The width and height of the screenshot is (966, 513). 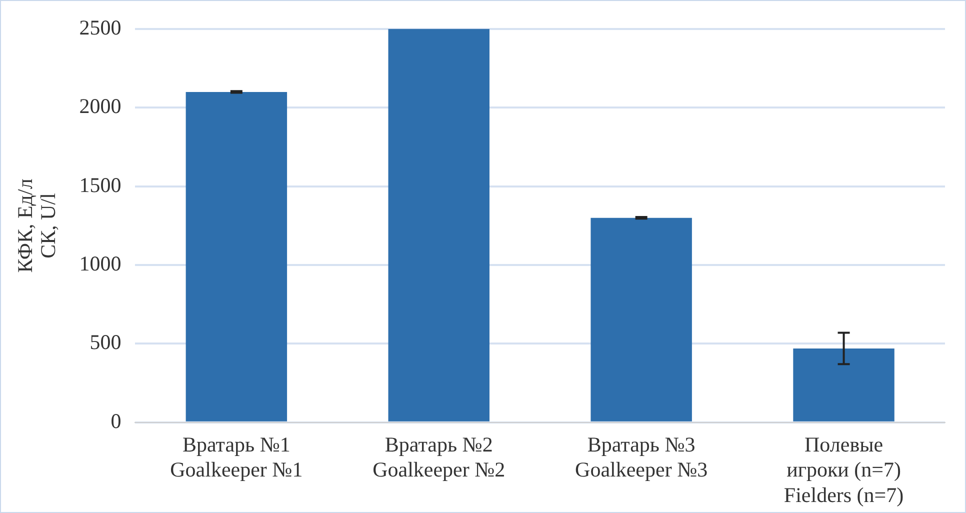 I want to click on y-tick-label: 0, so click(x=116, y=420).